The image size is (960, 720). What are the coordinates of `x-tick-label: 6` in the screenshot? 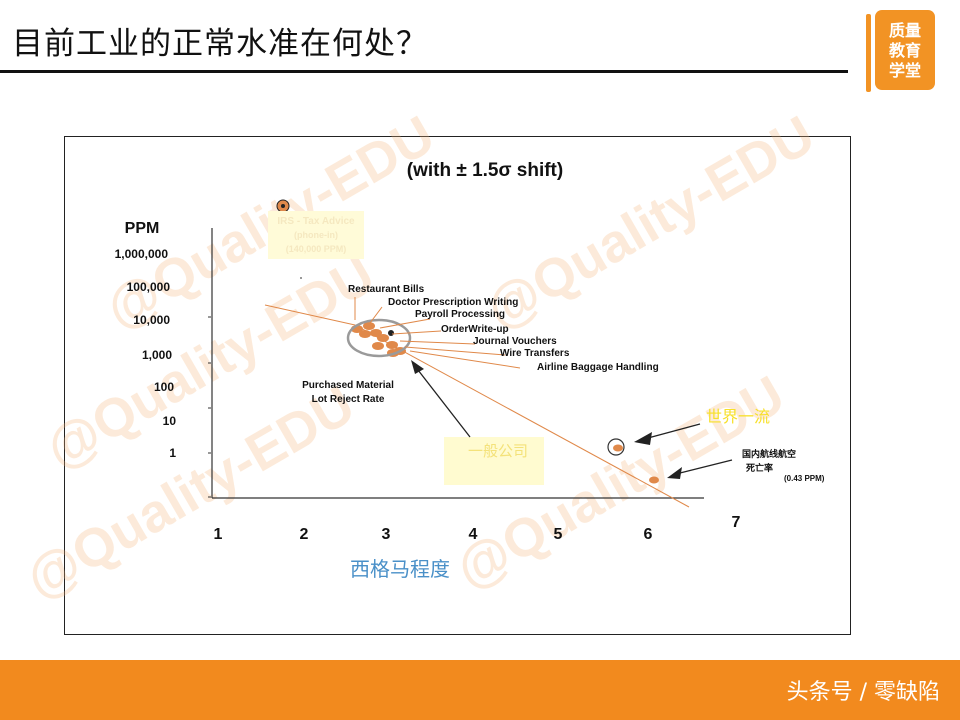 It's located at (648, 534).